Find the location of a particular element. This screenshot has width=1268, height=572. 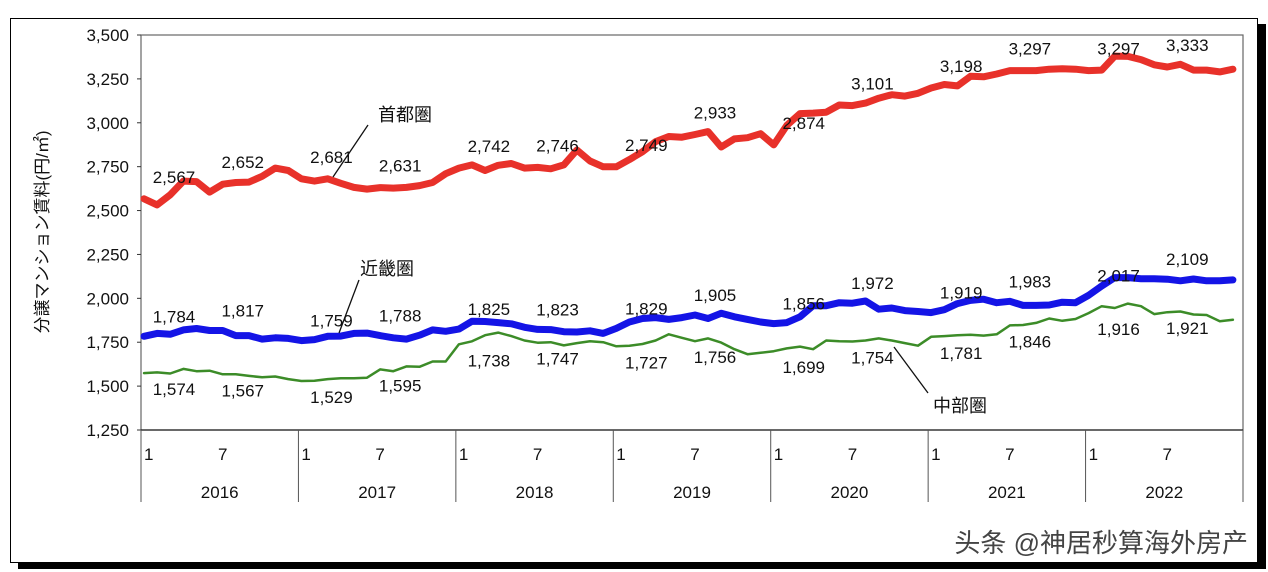

data-label: 1,825 is located at coordinates (489, 309).